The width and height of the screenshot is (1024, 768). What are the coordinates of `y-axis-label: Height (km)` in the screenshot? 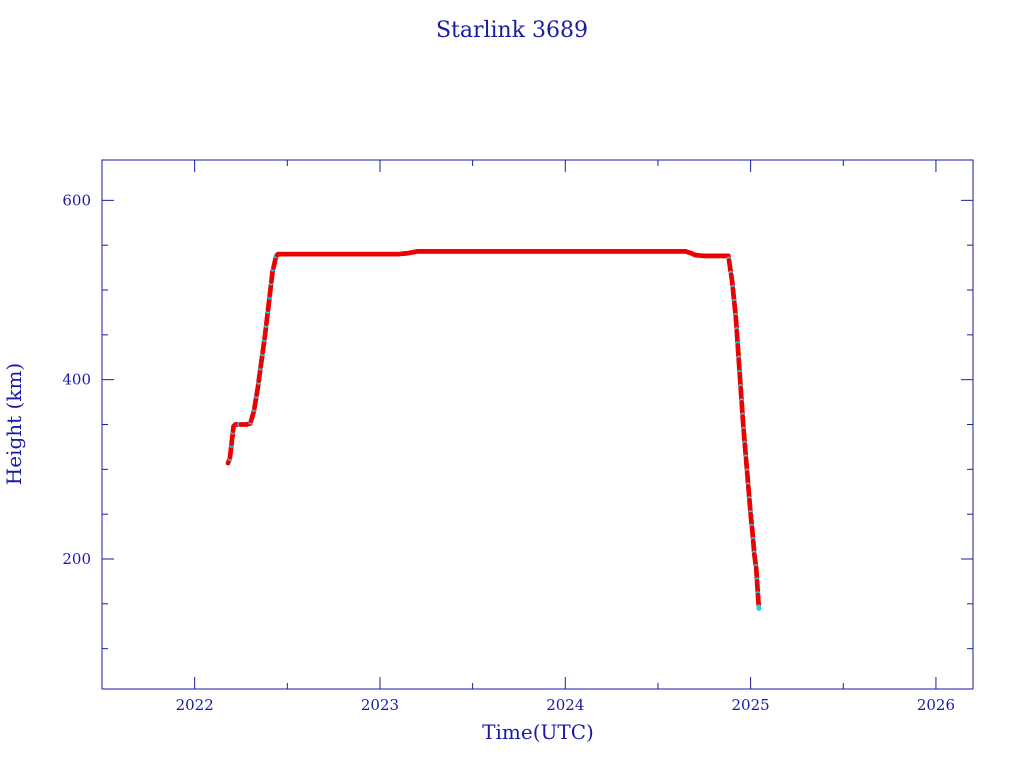 It's located at (14, 424).